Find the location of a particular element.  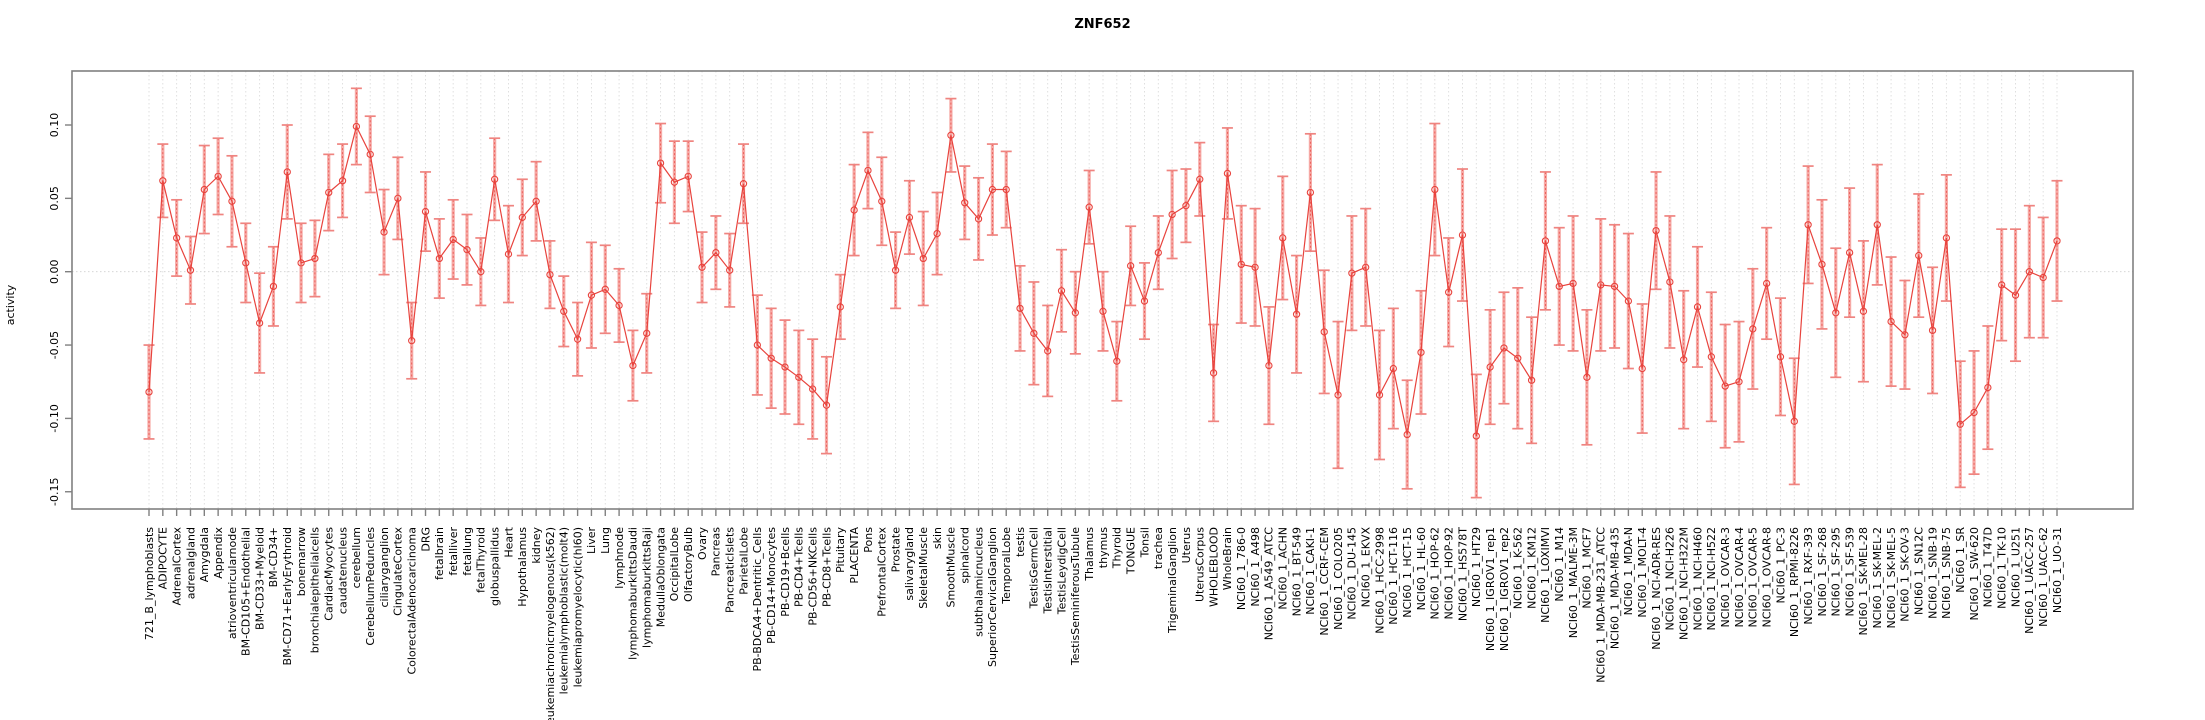

x-tick-label: NCI60_1_K-562 is located at coordinates (1518, 568).